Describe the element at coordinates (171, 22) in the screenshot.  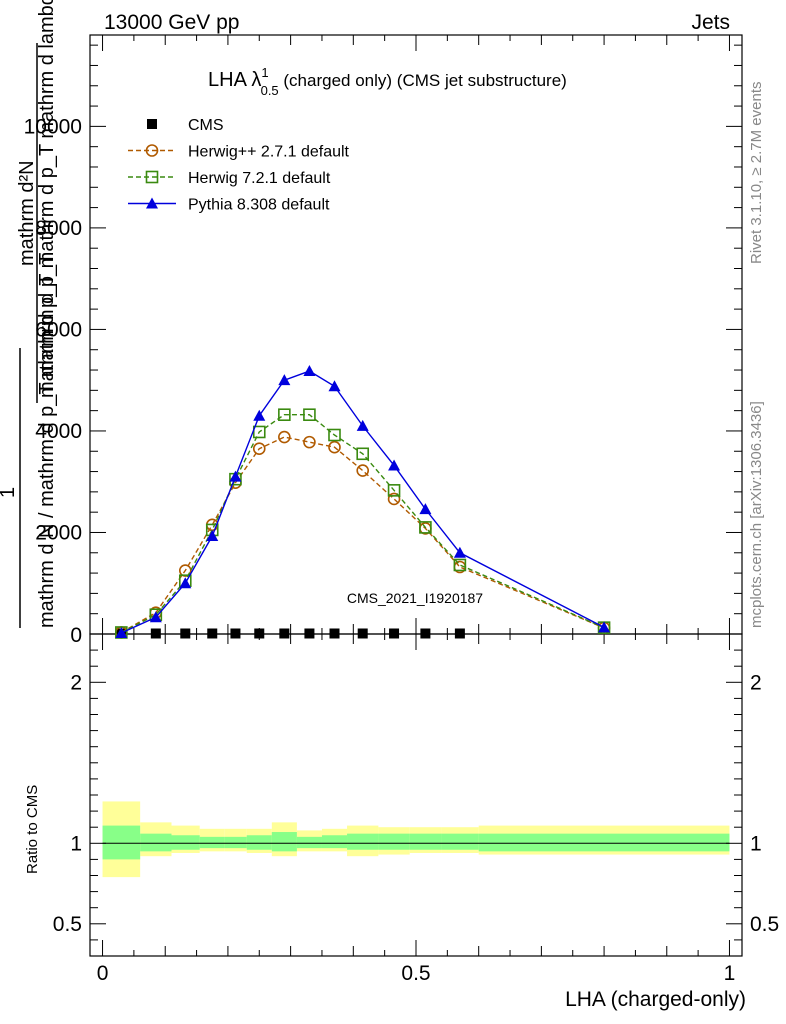
I see `header-left: 13000 GeV pp` at that location.